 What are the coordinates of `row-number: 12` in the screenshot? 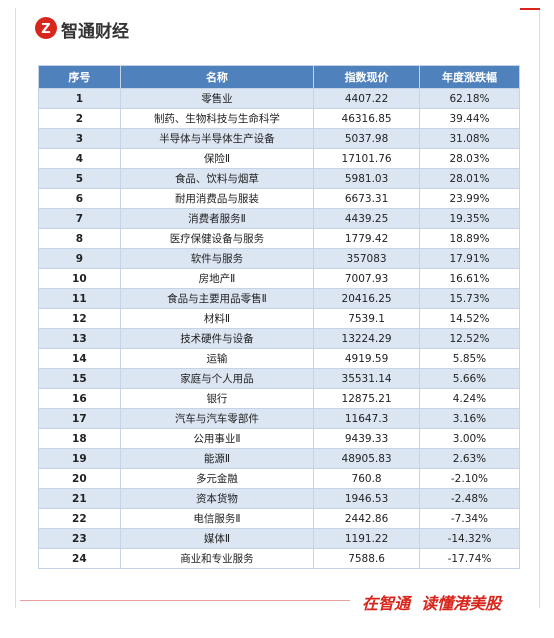 It's located at (79, 318).